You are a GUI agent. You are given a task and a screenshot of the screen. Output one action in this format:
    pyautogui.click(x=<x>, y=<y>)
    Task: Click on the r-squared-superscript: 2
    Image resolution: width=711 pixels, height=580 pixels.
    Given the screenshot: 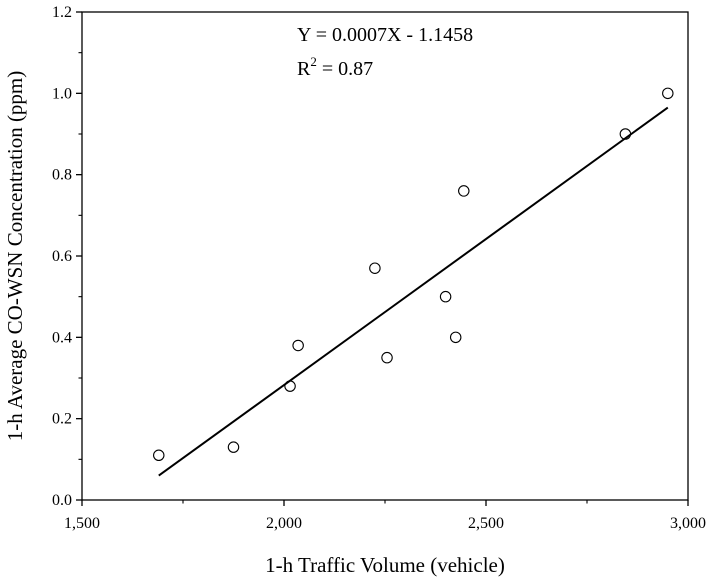 What is the action you would take?
    pyautogui.click(x=313, y=61)
    